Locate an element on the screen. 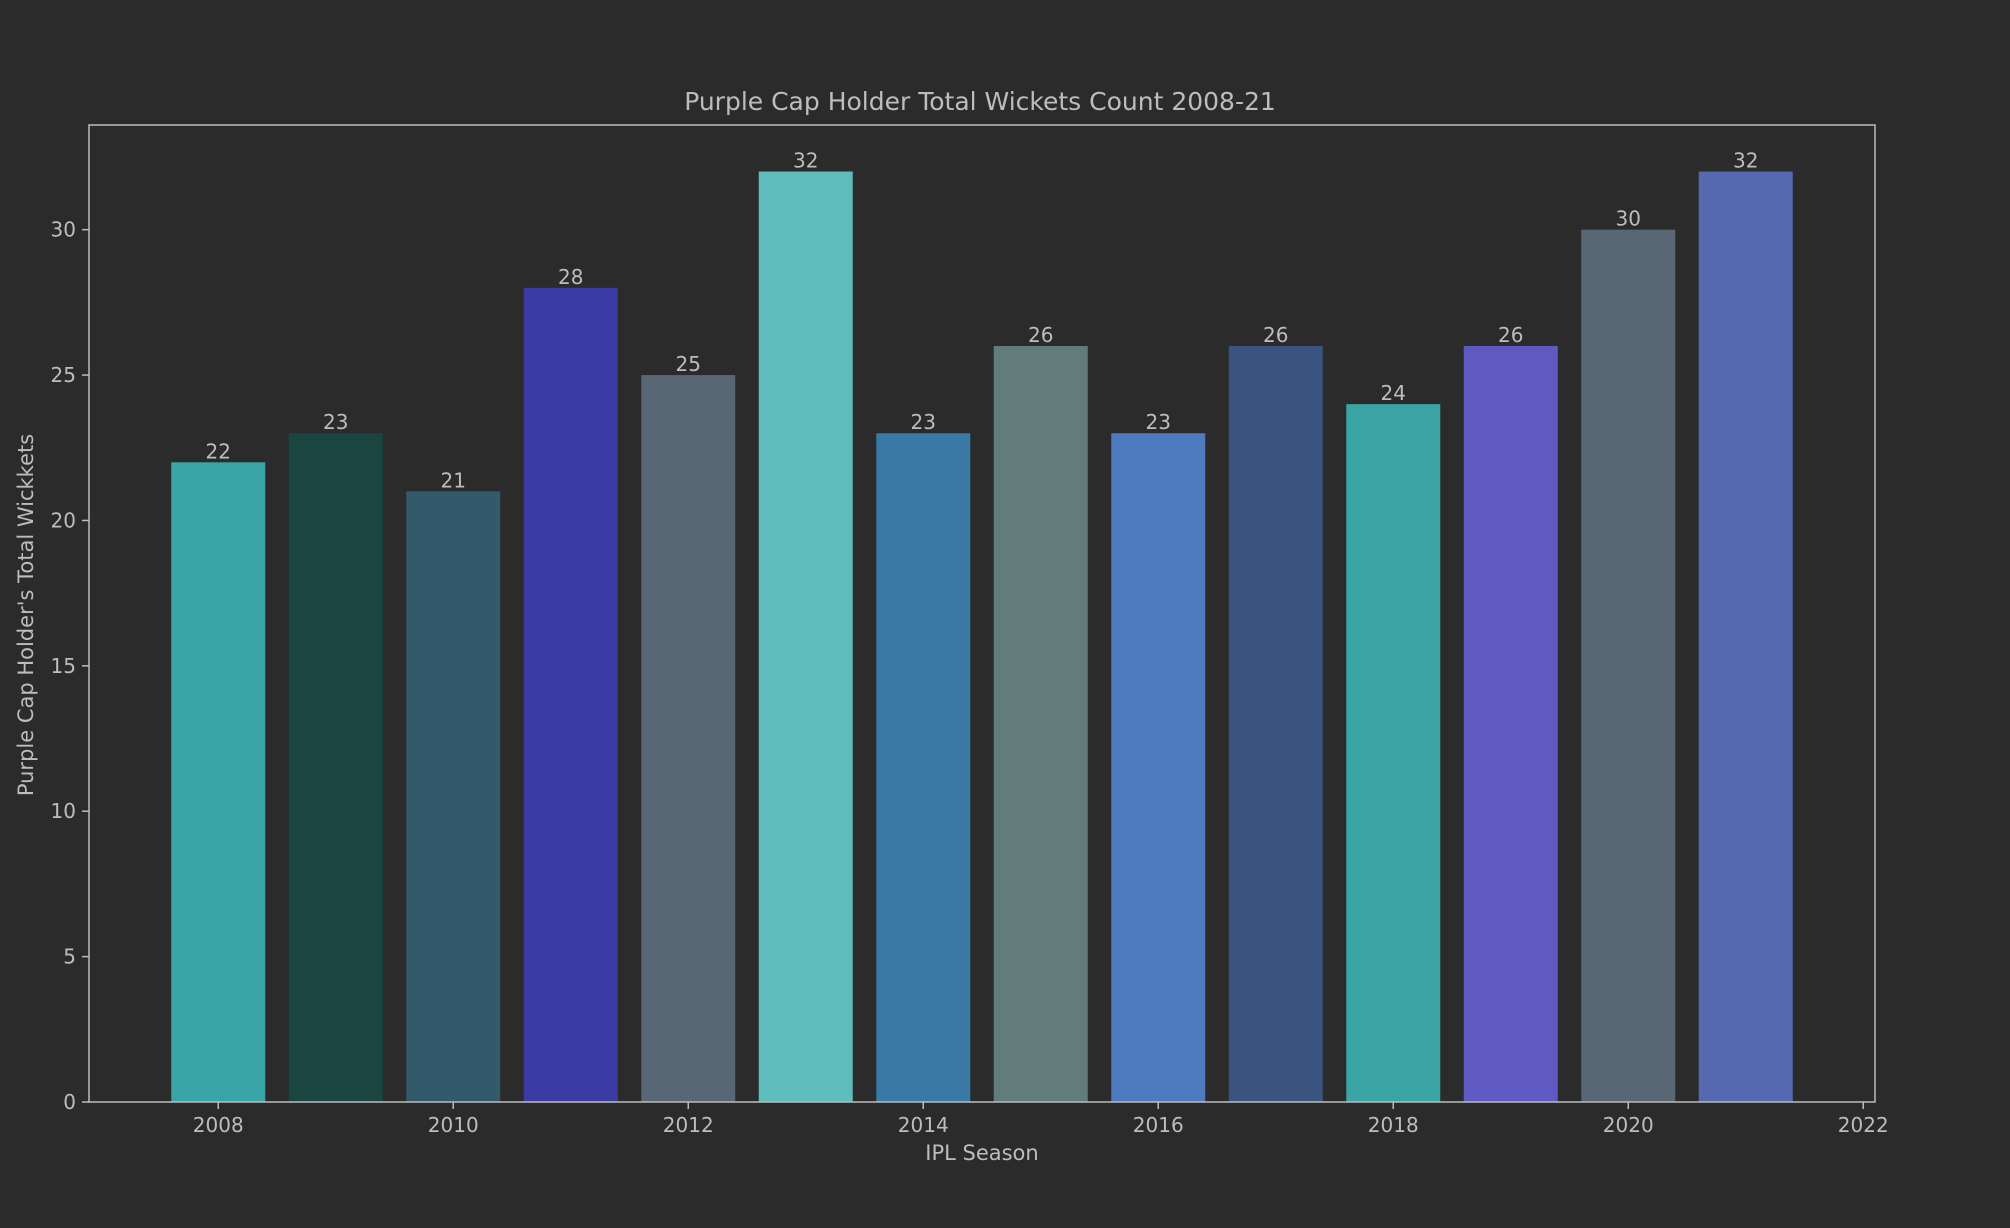 The width and height of the screenshot is (2010, 1228). bar-2021 is located at coordinates (1745, 636).